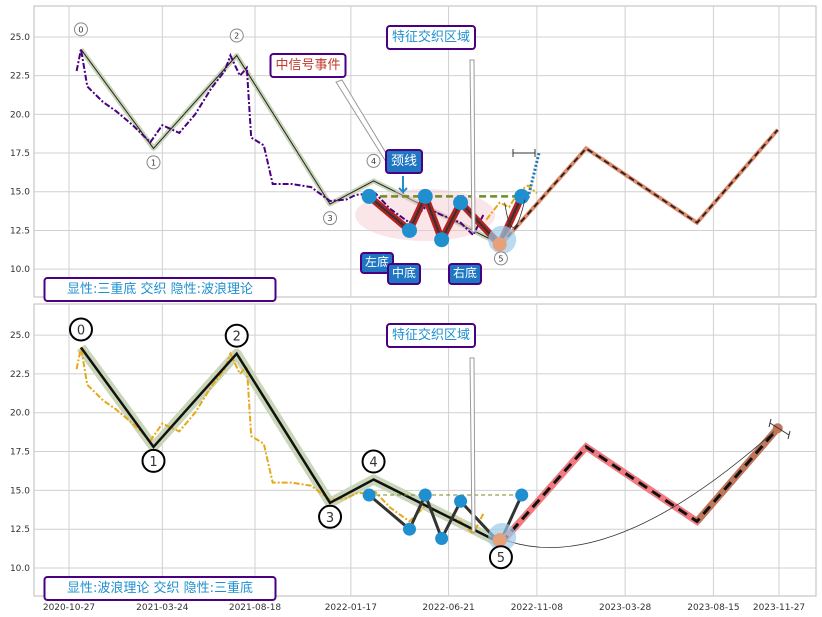 This screenshot has height=617, width=822. What do you see at coordinates (537, 608) in the screenshot?
I see `xtick-label-5: 2022-11-08` at bounding box center [537, 608].